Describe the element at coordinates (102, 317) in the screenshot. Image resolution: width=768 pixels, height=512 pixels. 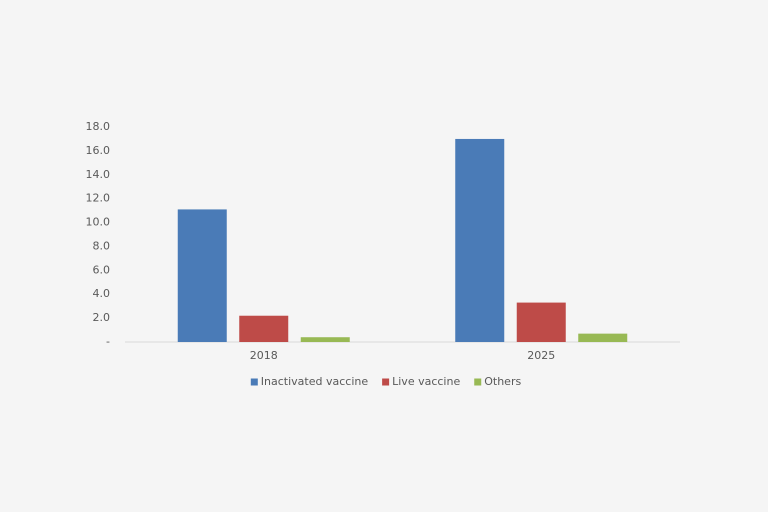
I see `y-tick-label: 2.0` at that location.